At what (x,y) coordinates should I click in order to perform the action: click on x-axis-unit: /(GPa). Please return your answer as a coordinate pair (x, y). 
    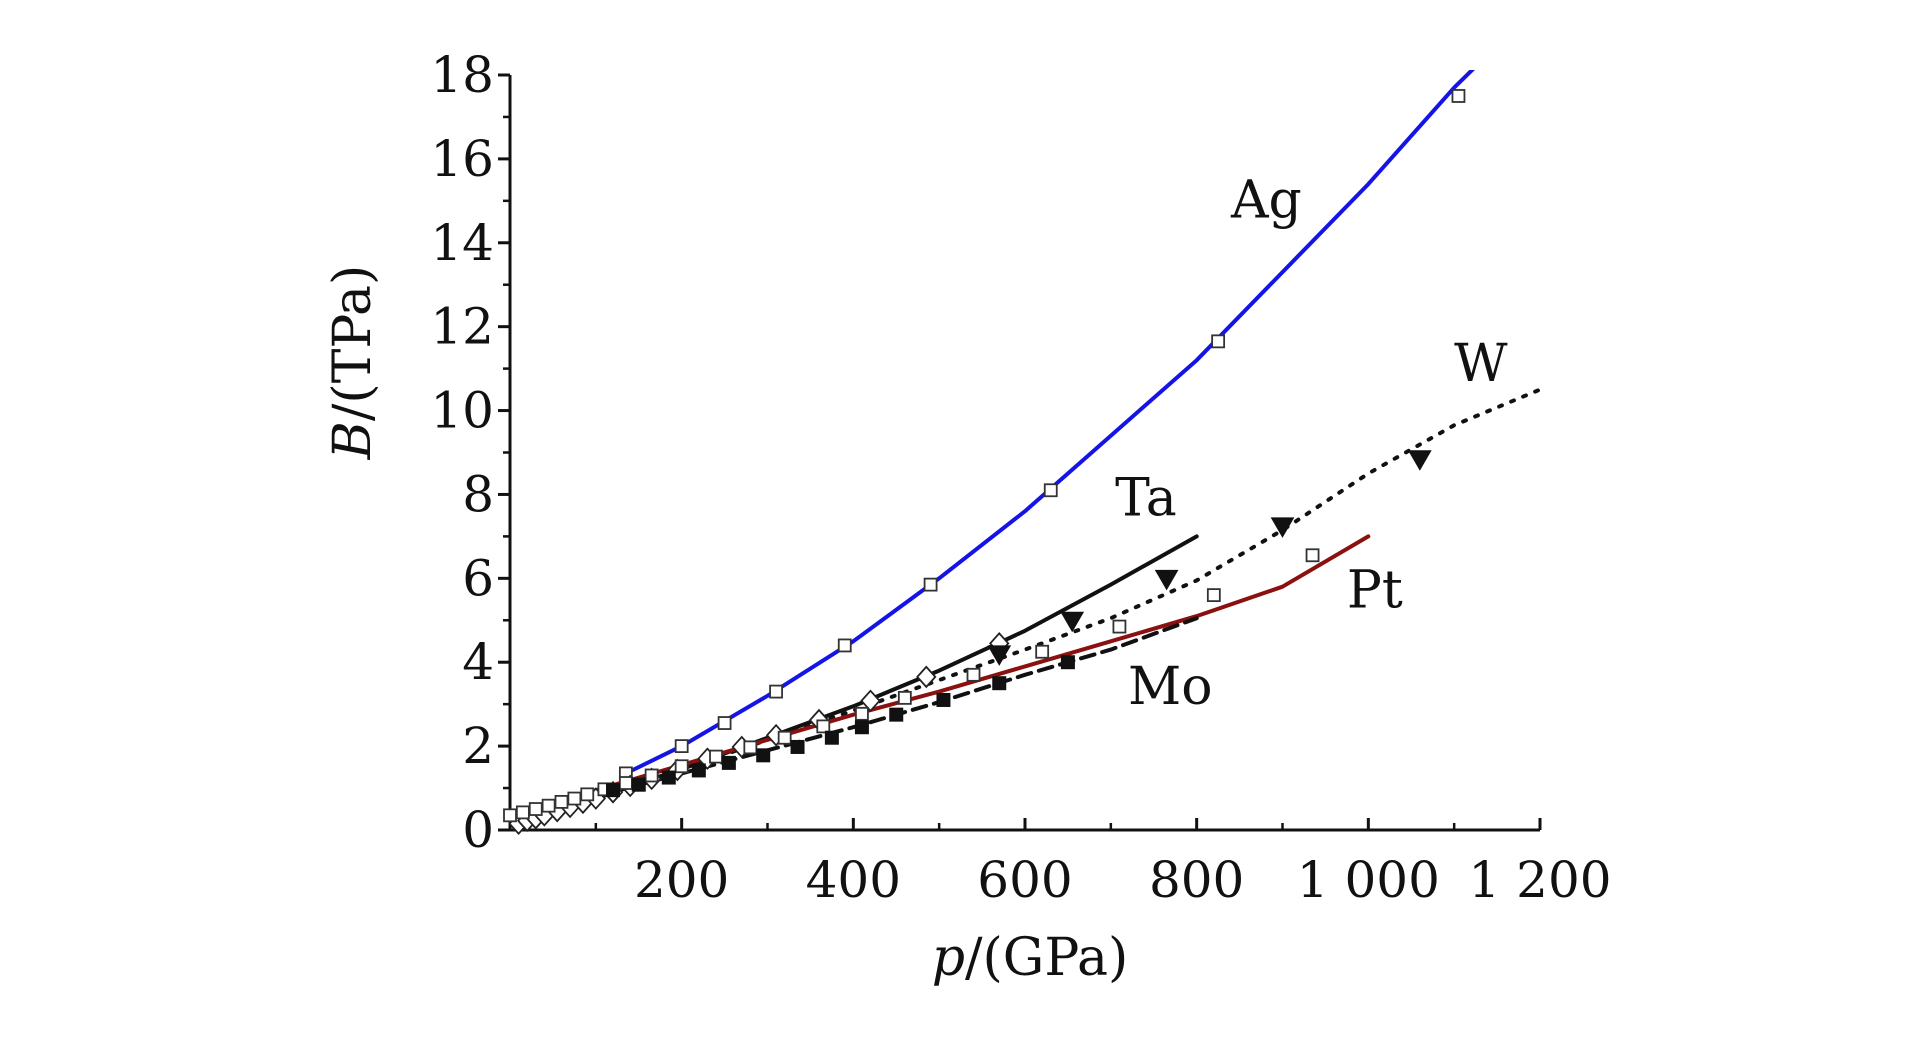
    Looking at the image, I should click on (1046, 958).